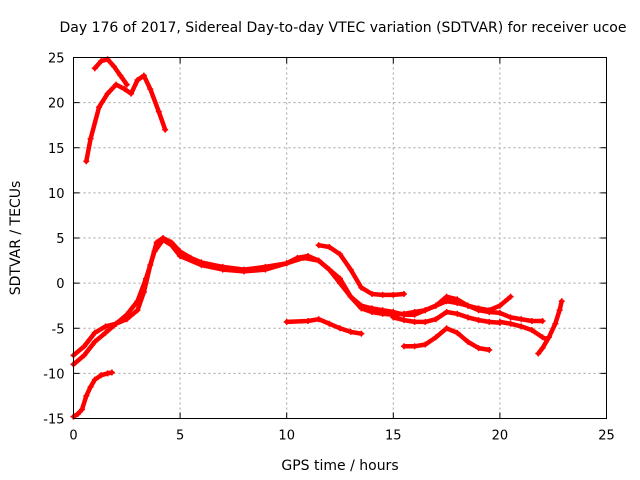 The image size is (640, 480). Describe the element at coordinates (606, 436) in the screenshot. I see `x-tick-label: 25` at that location.